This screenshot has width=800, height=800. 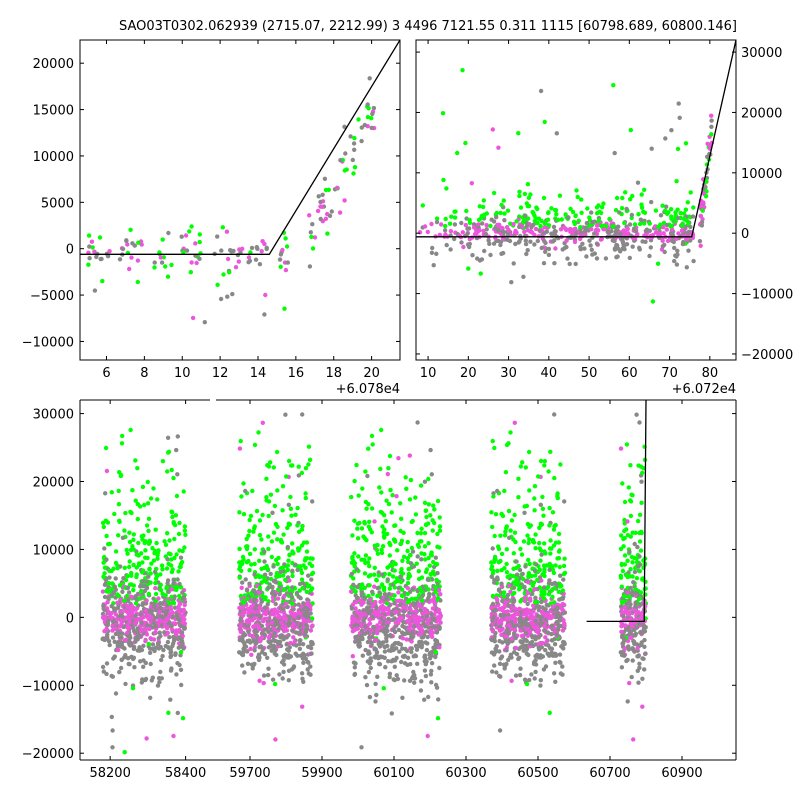 What do you see at coordinates (616, 511) in the screenshot?
I see `model-fit-line` at bounding box center [616, 511].